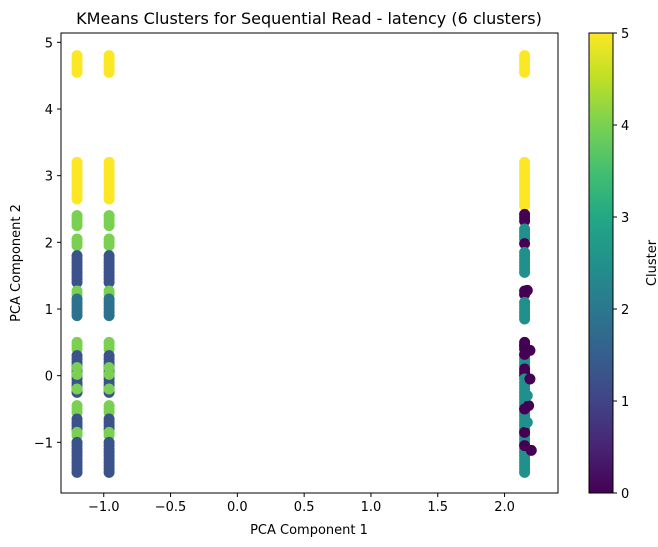 The height and width of the screenshot is (547, 658). I want to click on colorbar-tick-label: 1, so click(625, 402).